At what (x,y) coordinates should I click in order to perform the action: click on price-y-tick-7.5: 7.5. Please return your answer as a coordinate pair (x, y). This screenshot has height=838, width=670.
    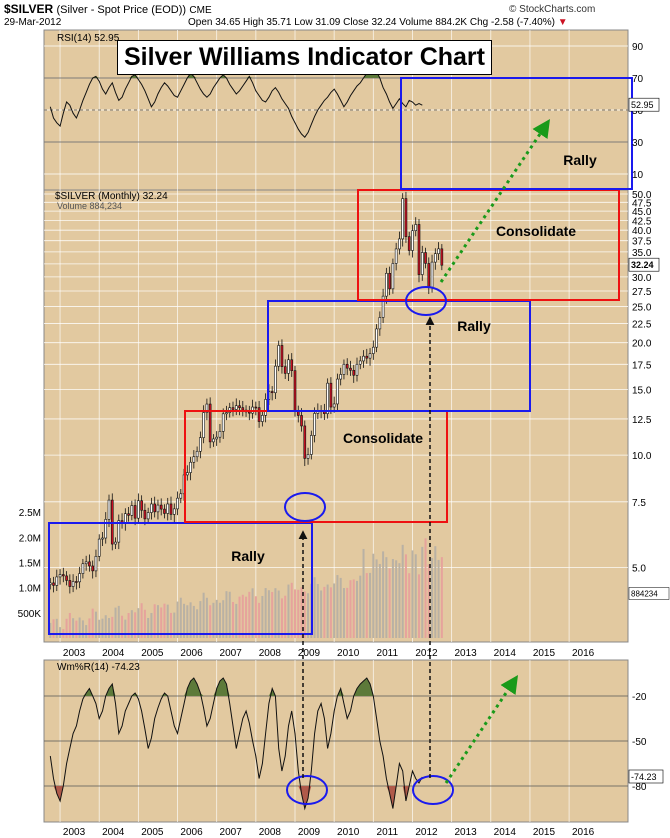
    Looking at the image, I should click on (639, 503).